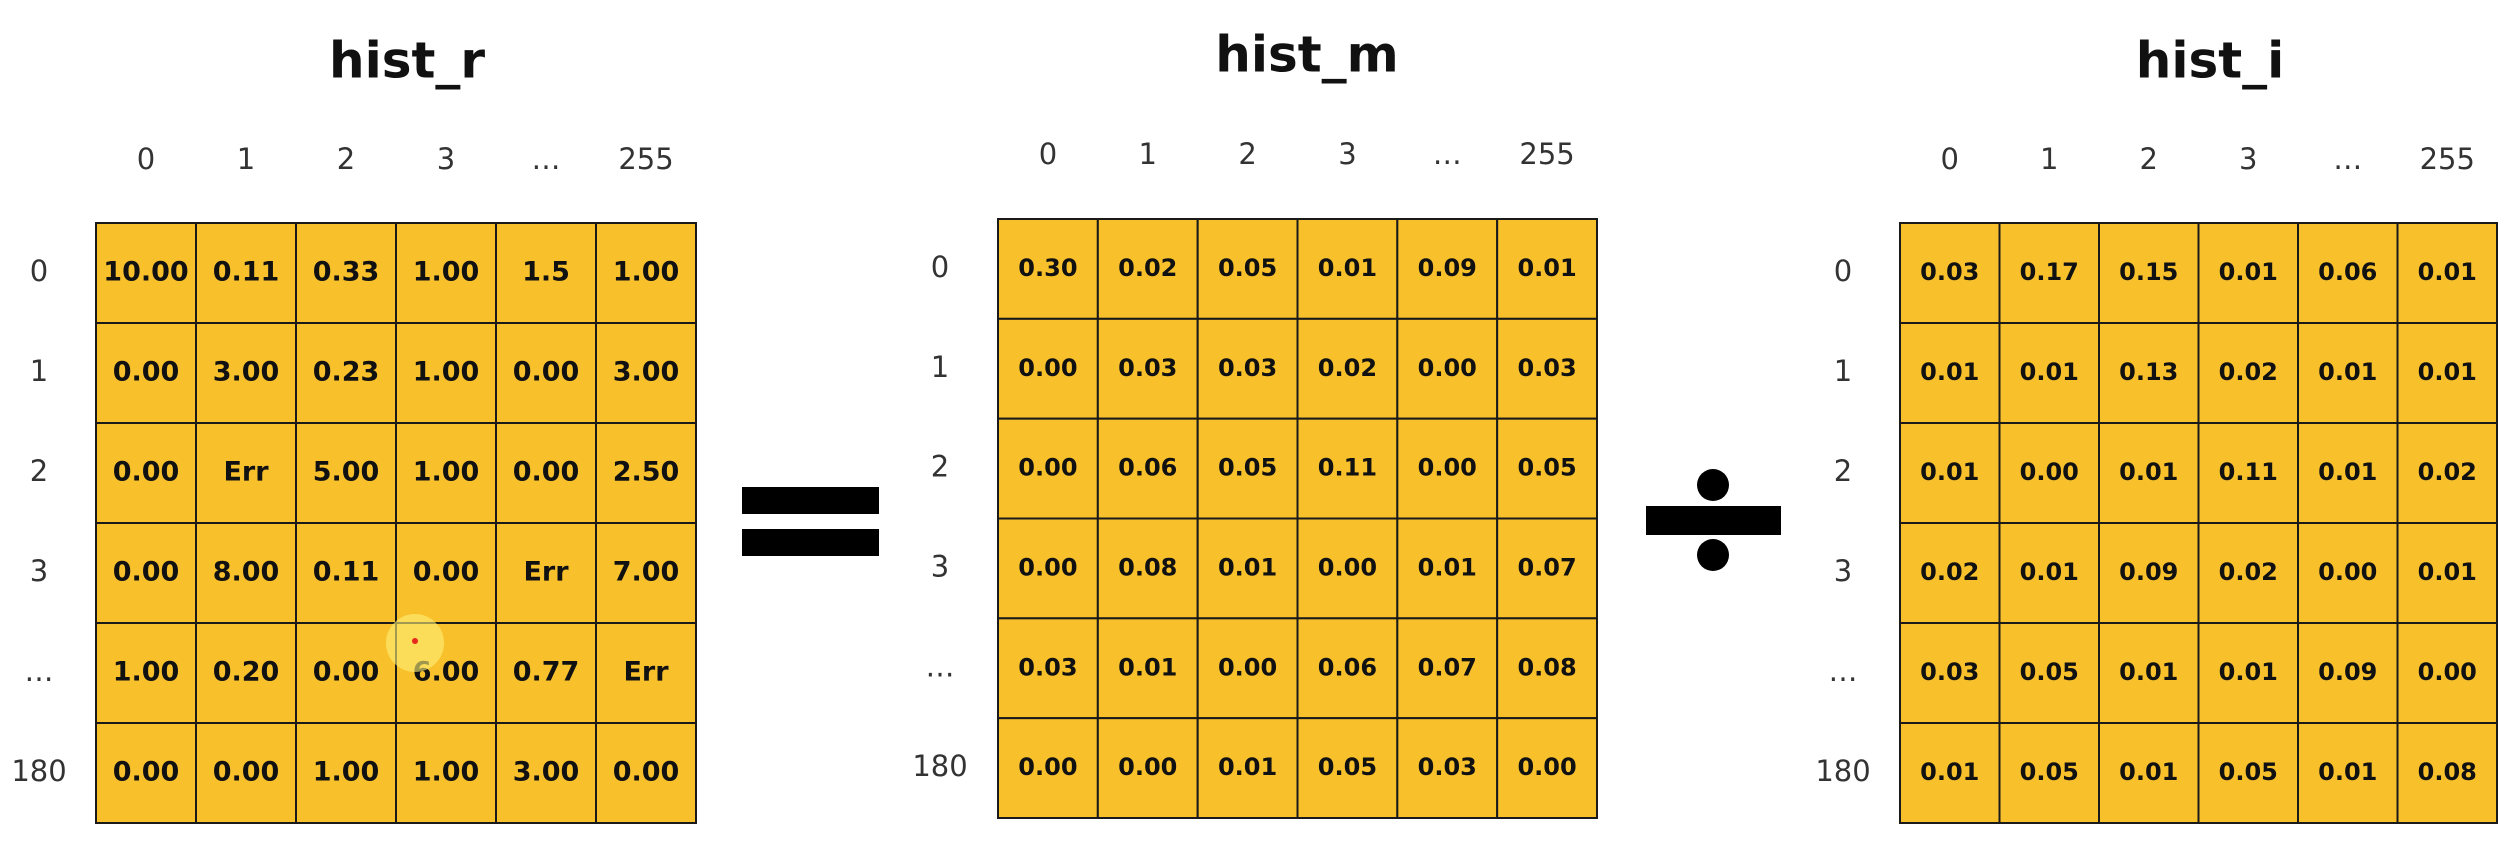 This screenshot has height=852, width=2520. What do you see at coordinates (1713, 520) in the screenshot?
I see `divide-bar` at bounding box center [1713, 520].